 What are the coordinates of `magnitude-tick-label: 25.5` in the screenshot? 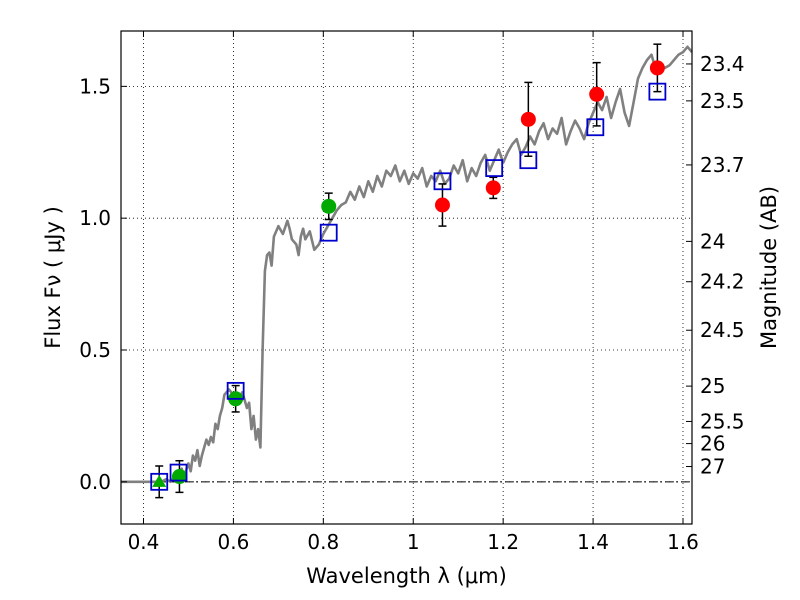 It's located at (722, 421).